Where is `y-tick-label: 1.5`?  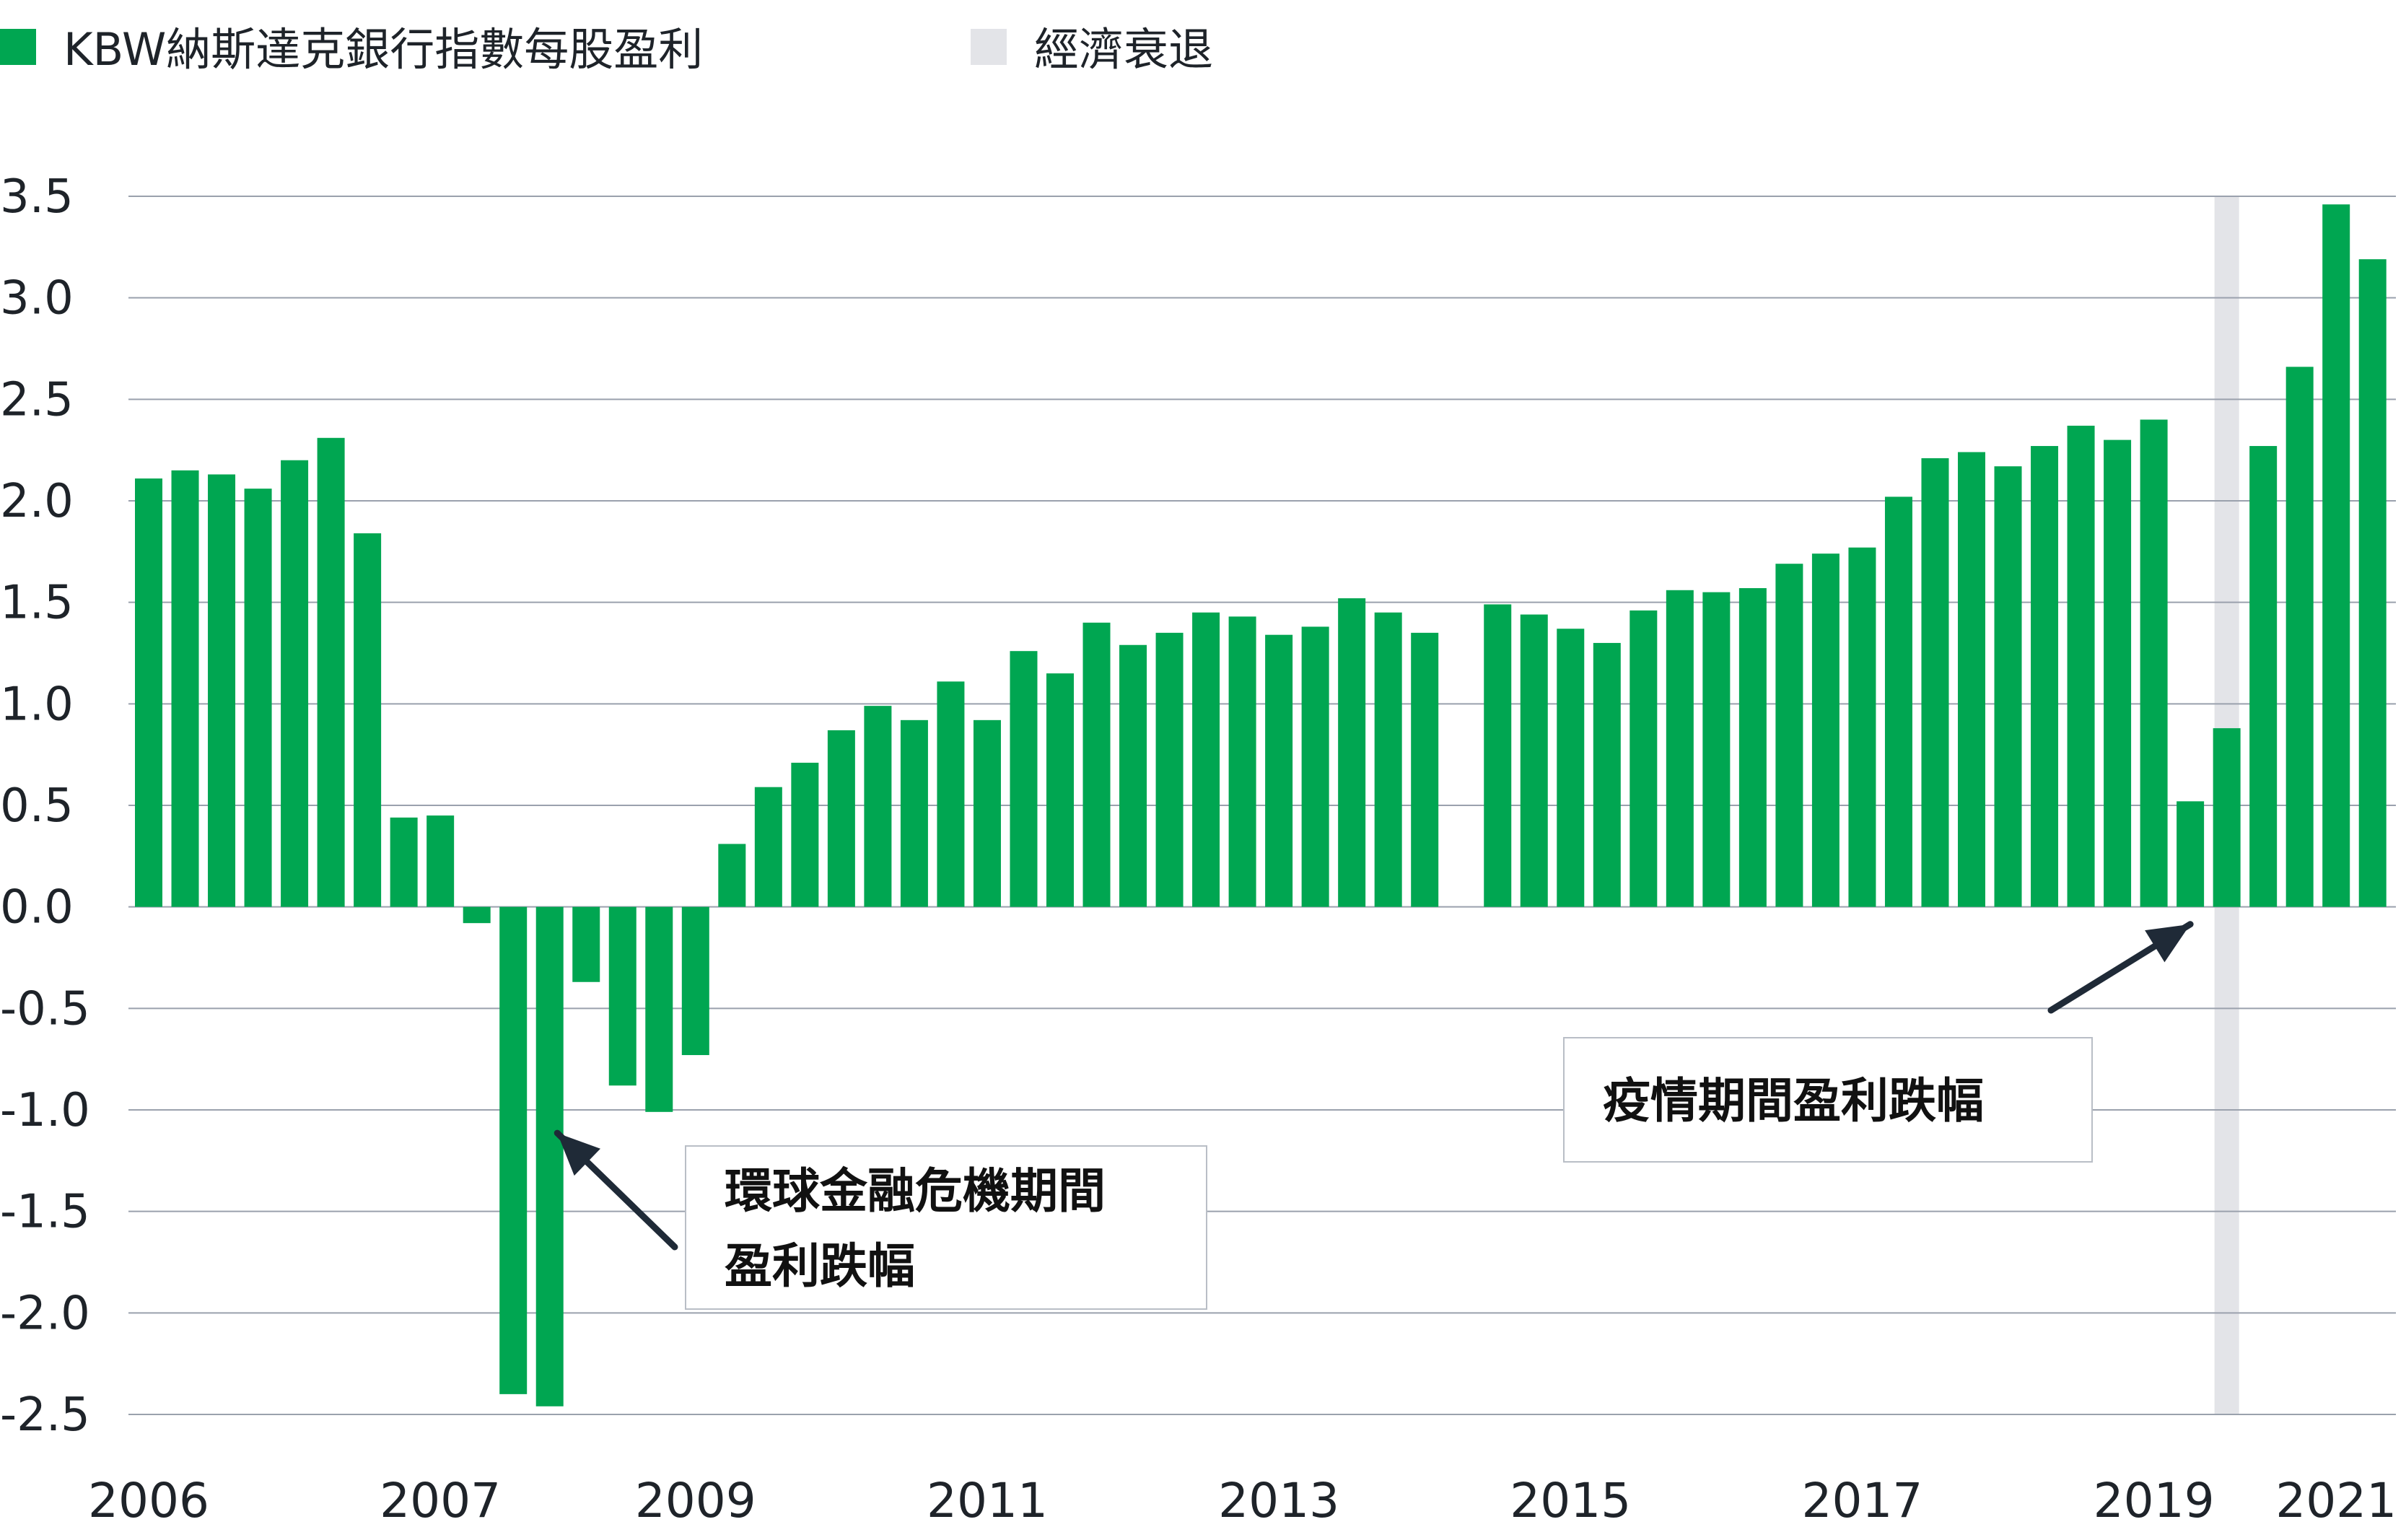
y-tick-label: 1.5 is located at coordinates (37, 603).